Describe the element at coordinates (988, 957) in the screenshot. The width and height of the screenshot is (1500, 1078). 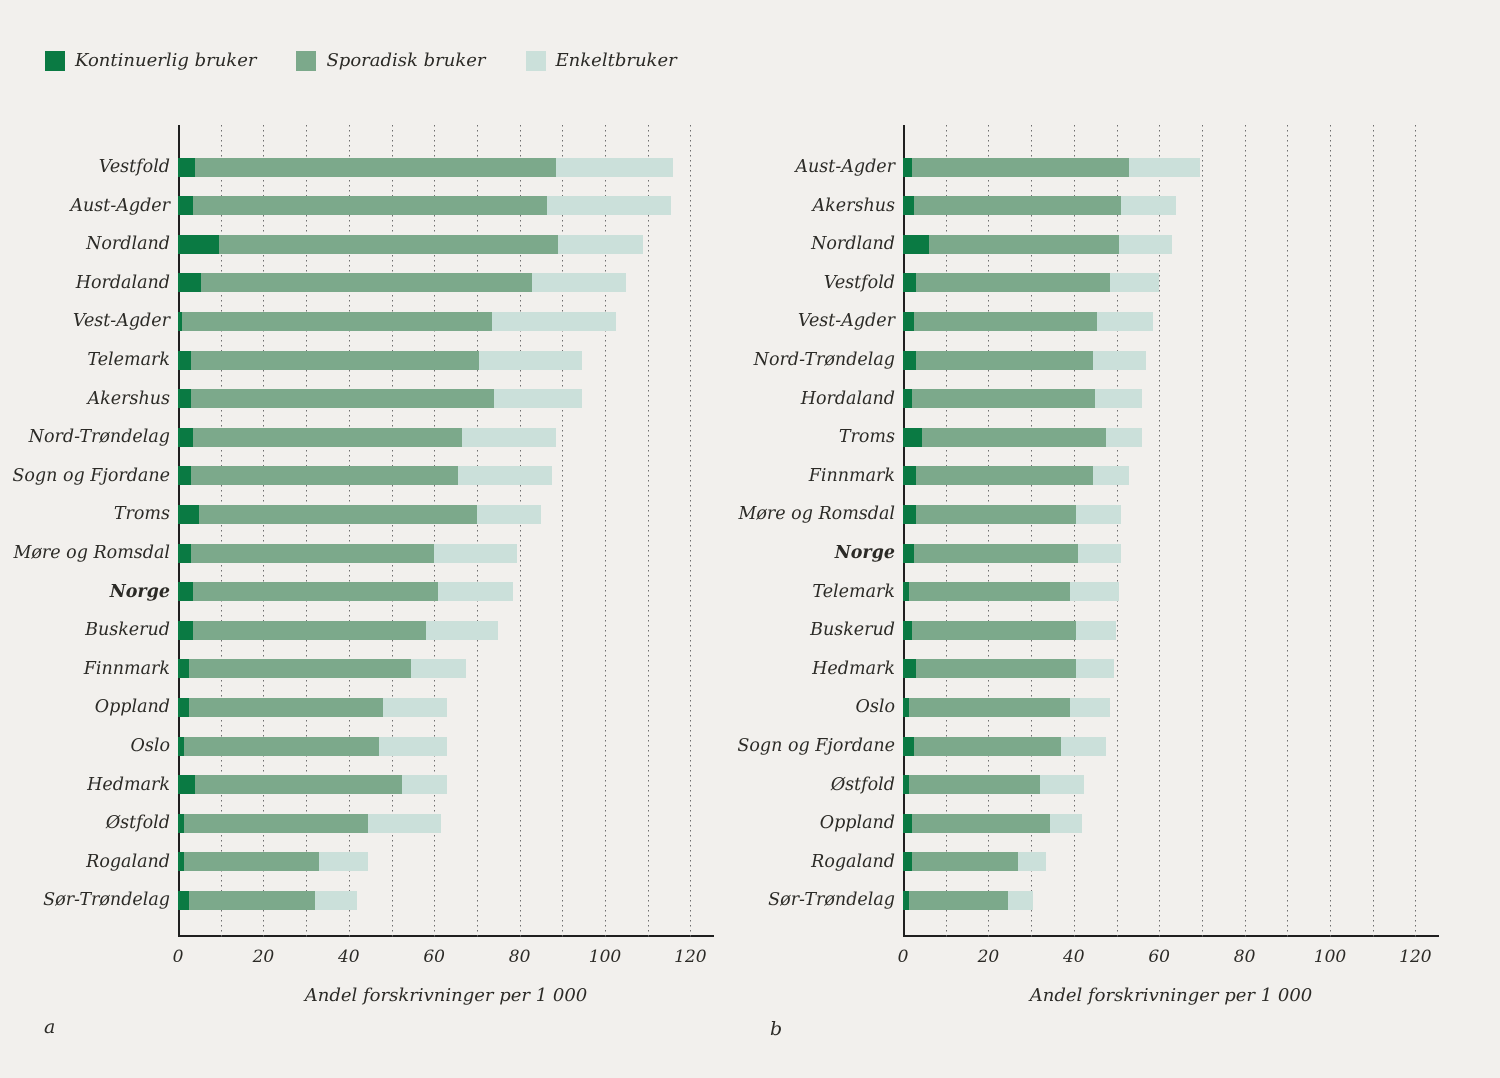
I see `x-tick-label: 20` at that location.